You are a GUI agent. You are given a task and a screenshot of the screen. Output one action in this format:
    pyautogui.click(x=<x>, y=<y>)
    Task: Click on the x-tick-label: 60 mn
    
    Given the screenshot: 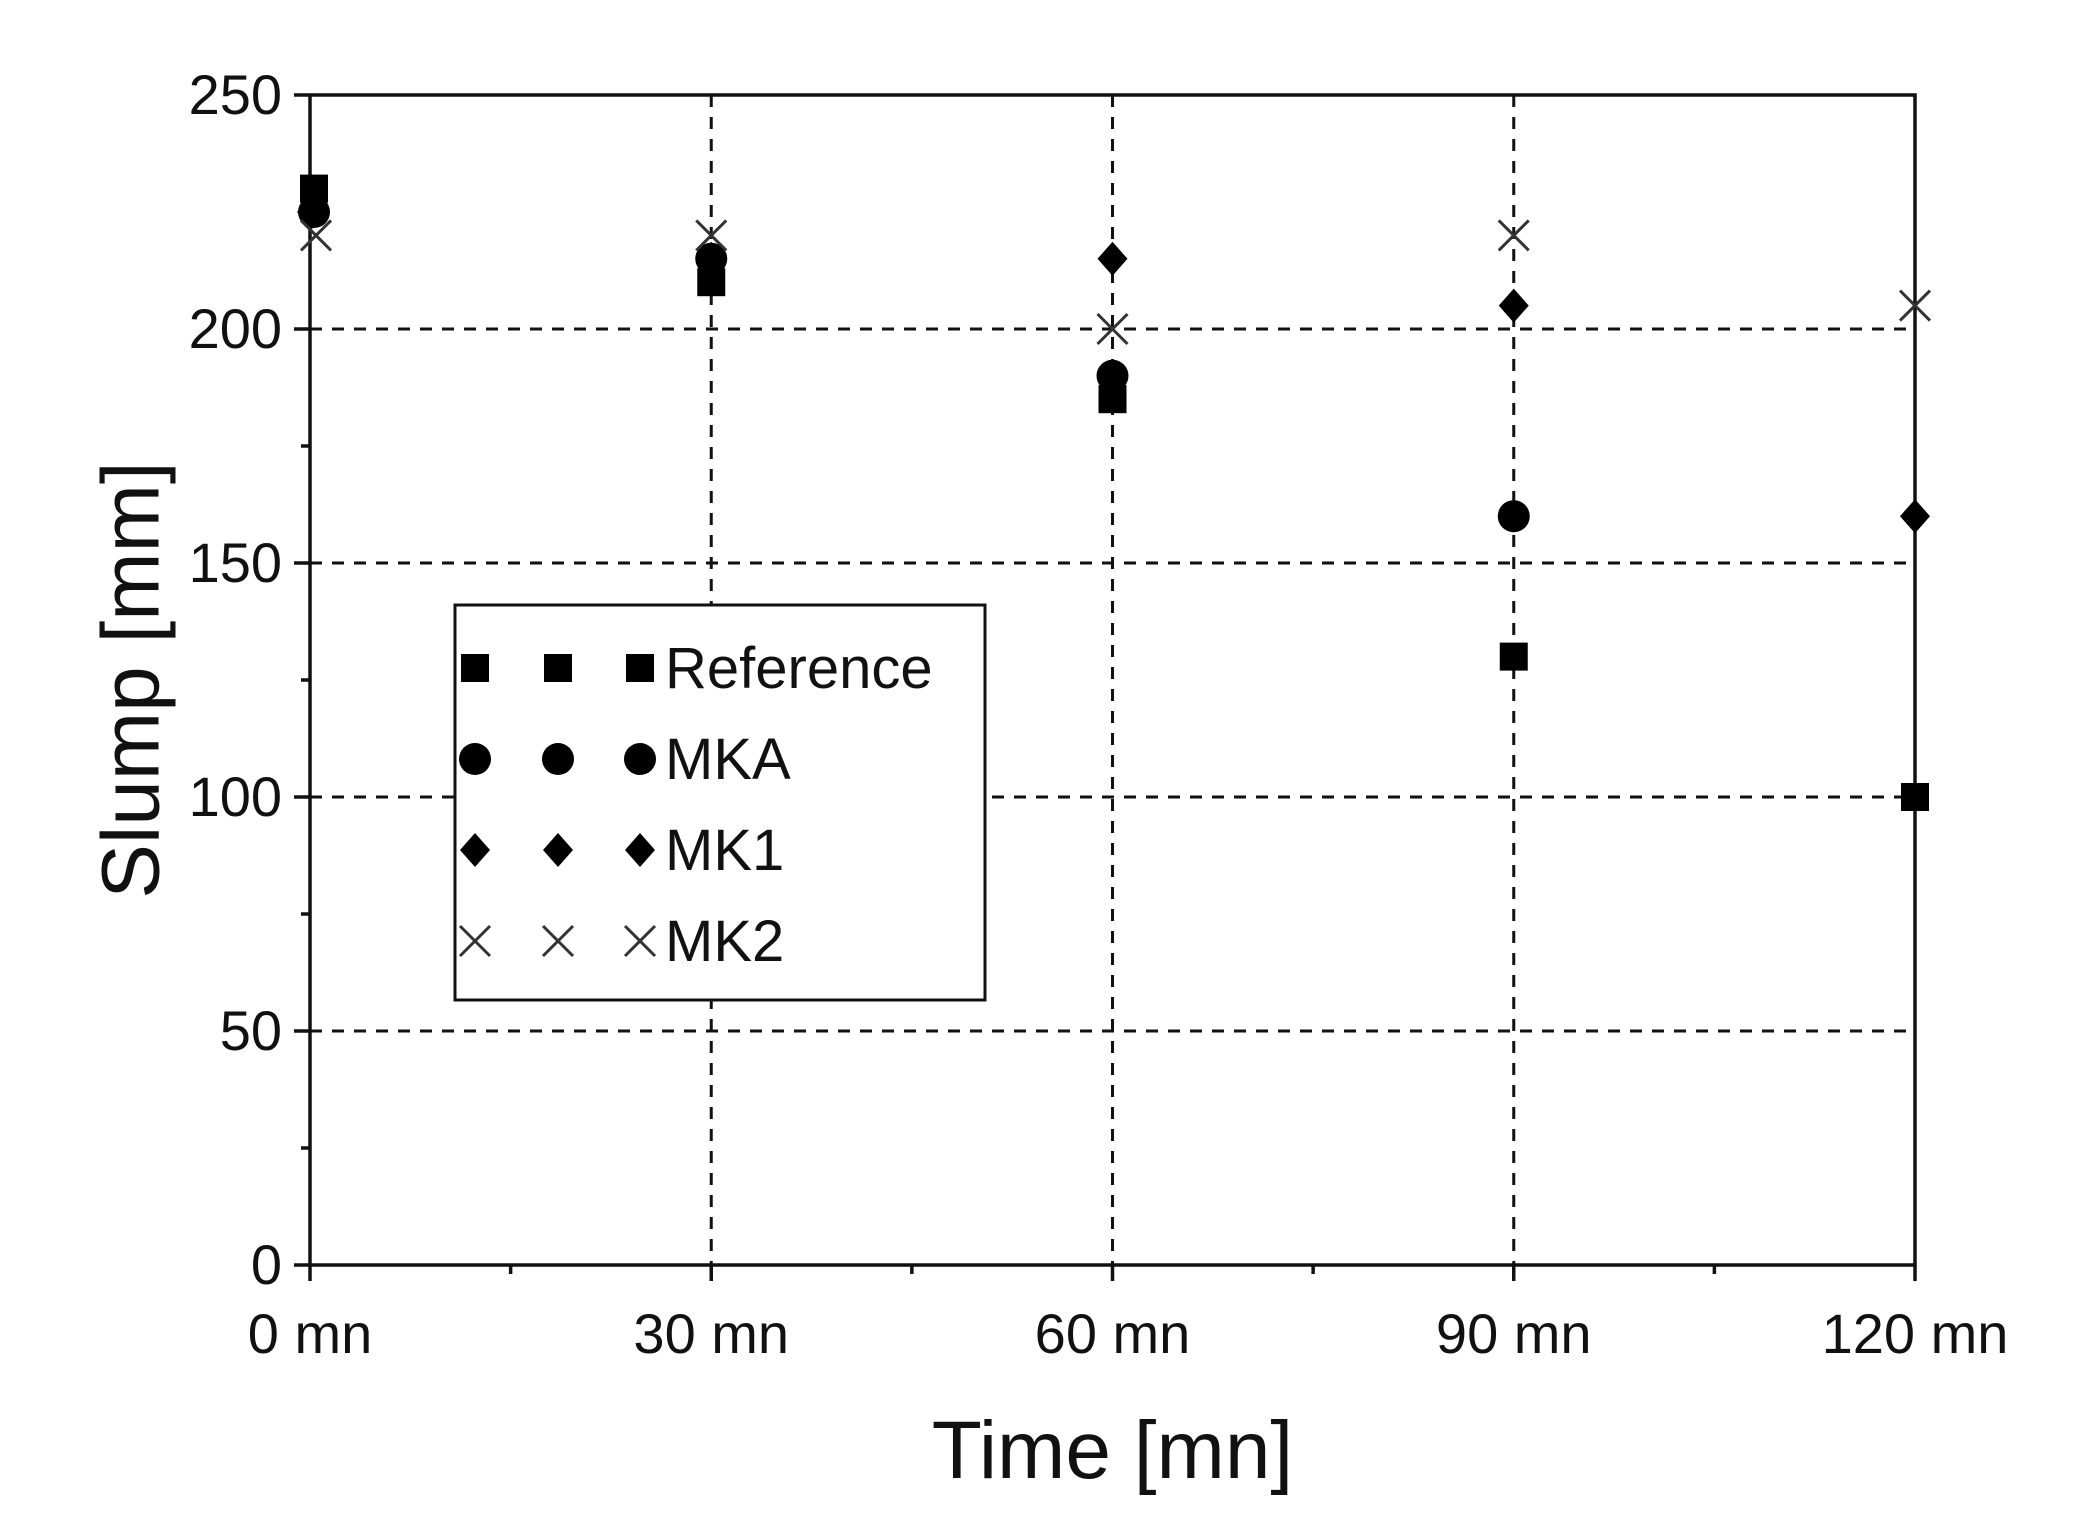 What is the action you would take?
    pyautogui.click(x=1113, y=1333)
    